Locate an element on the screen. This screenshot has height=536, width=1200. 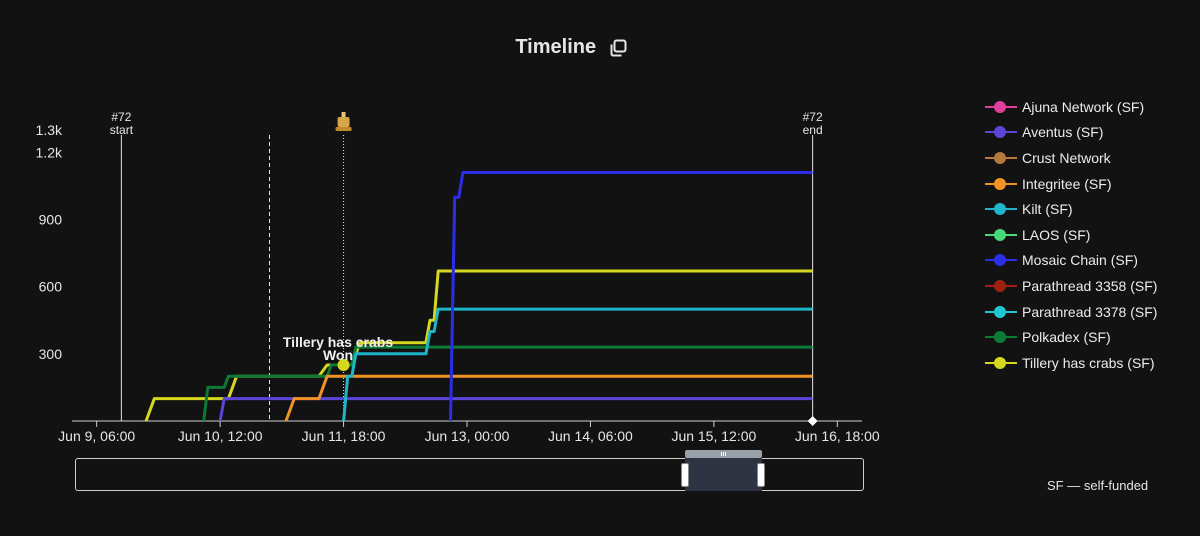
legend-label: Ajuna Network (SF) is located at coordinates (1083, 106).